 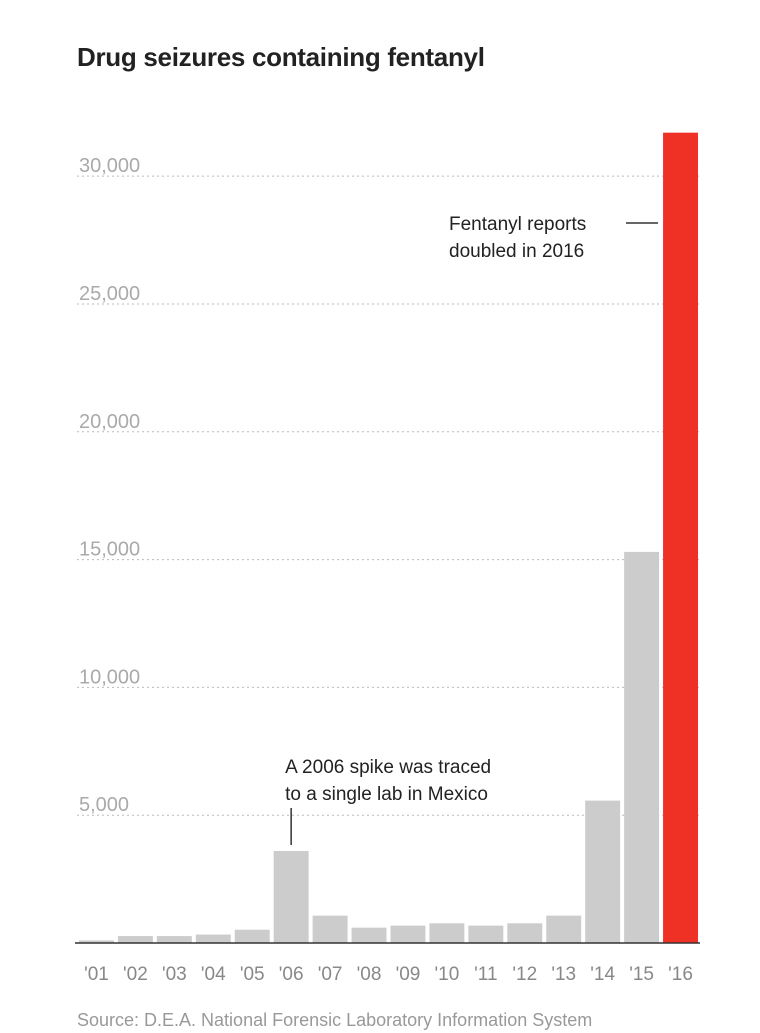 What do you see at coordinates (213, 974) in the screenshot?
I see `x-tick-label: '04` at bounding box center [213, 974].